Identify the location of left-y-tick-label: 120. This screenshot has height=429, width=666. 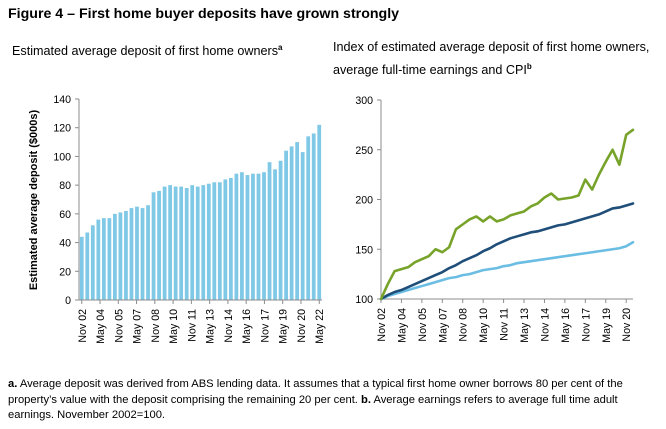
(62, 129).